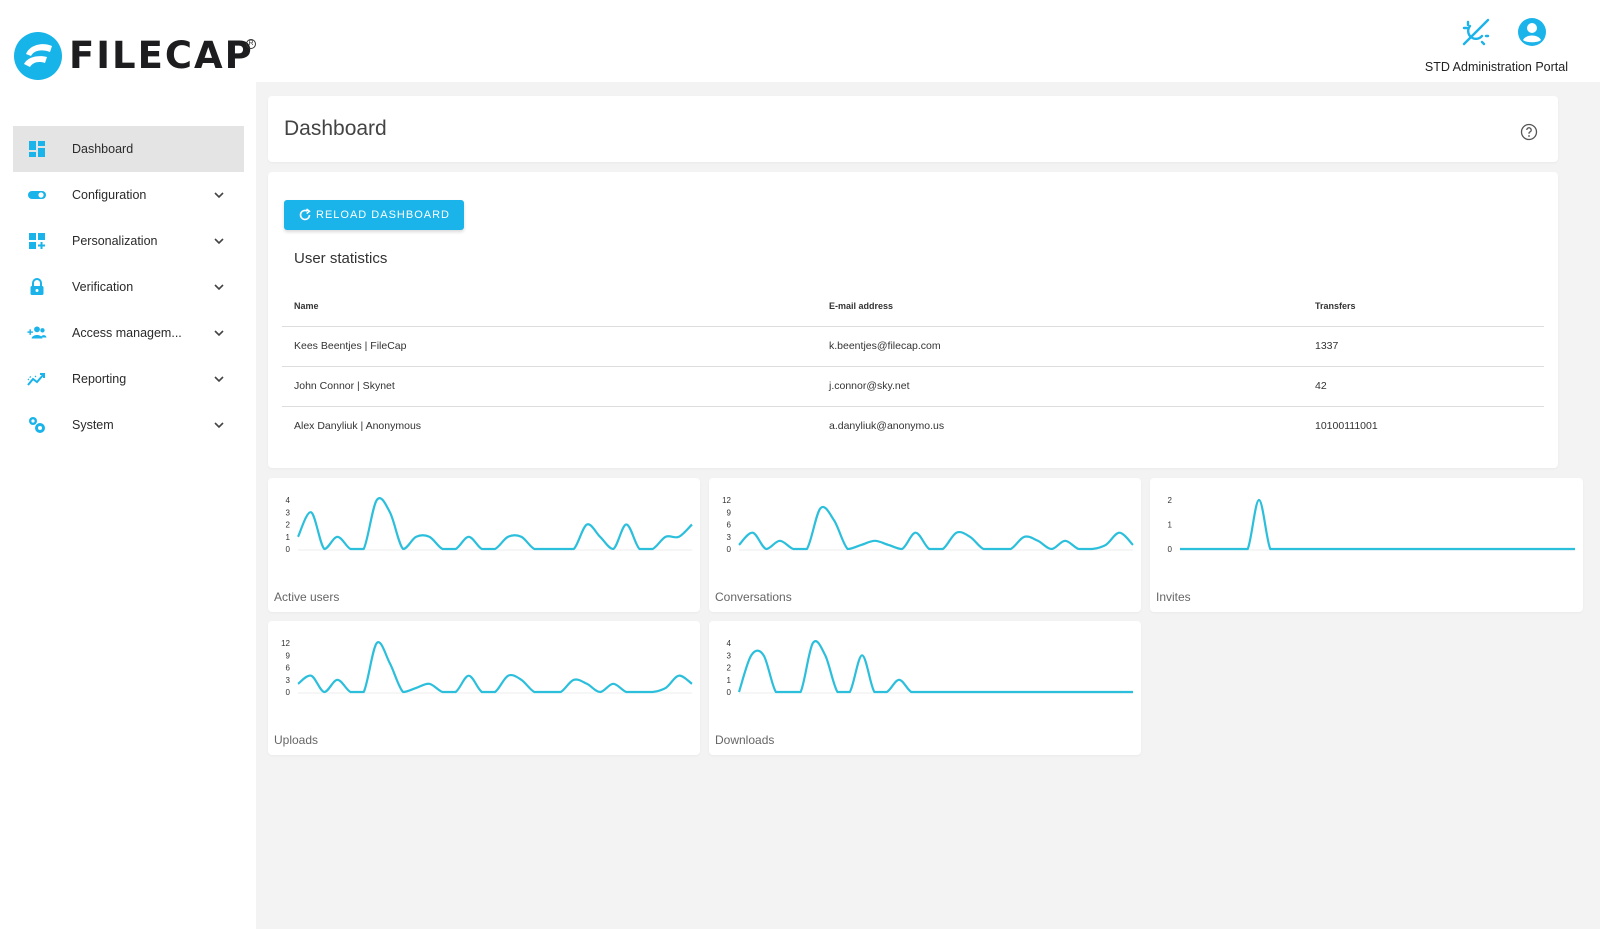 The image size is (1600, 929). I want to click on table-row: John Connor | Skynet j.connor@sky.net 42, so click(913, 386).